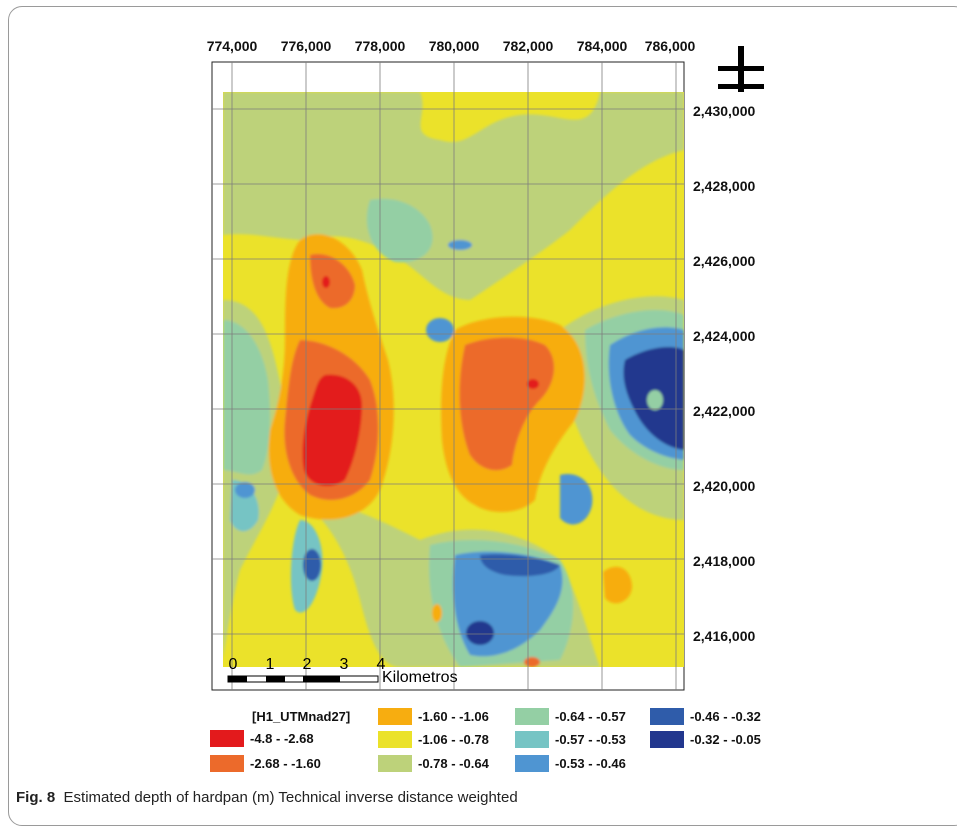  What do you see at coordinates (602, 46) in the screenshot?
I see `x-tick-label: 784,000` at bounding box center [602, 46].